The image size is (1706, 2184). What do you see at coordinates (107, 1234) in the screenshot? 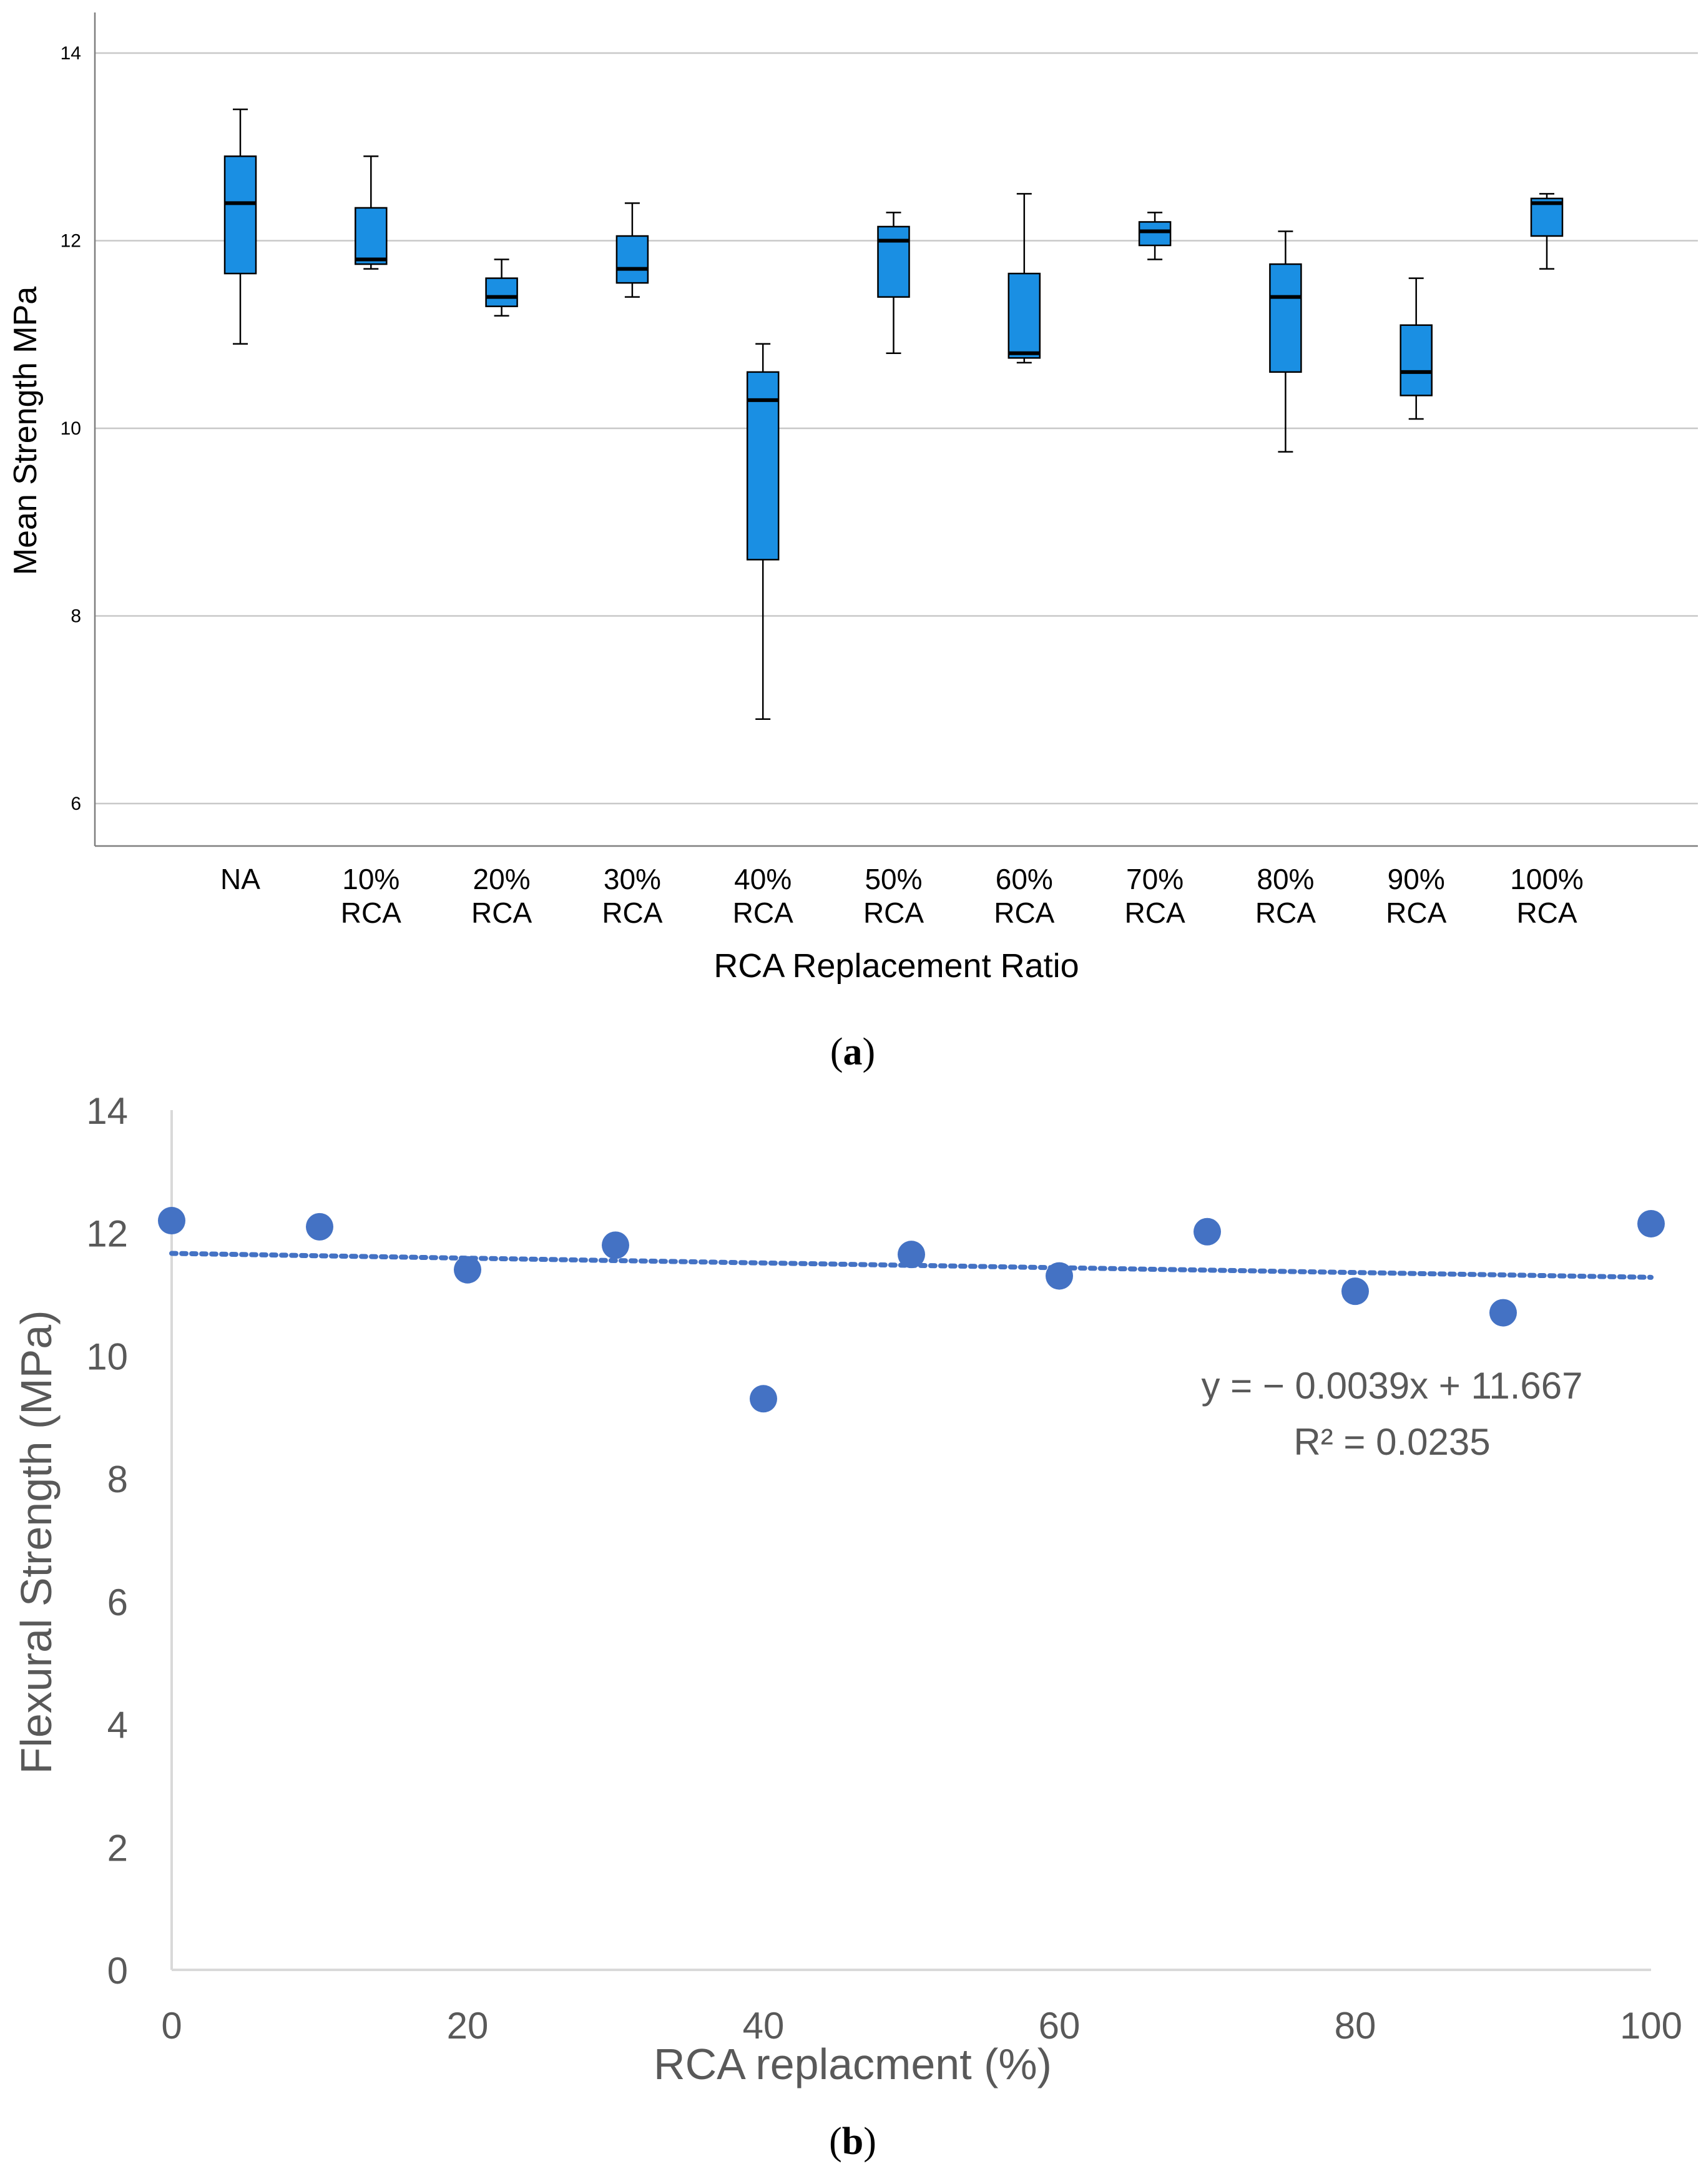
I see `panel-b-y-tick-label: 12` at bounding box center [107, 1234].